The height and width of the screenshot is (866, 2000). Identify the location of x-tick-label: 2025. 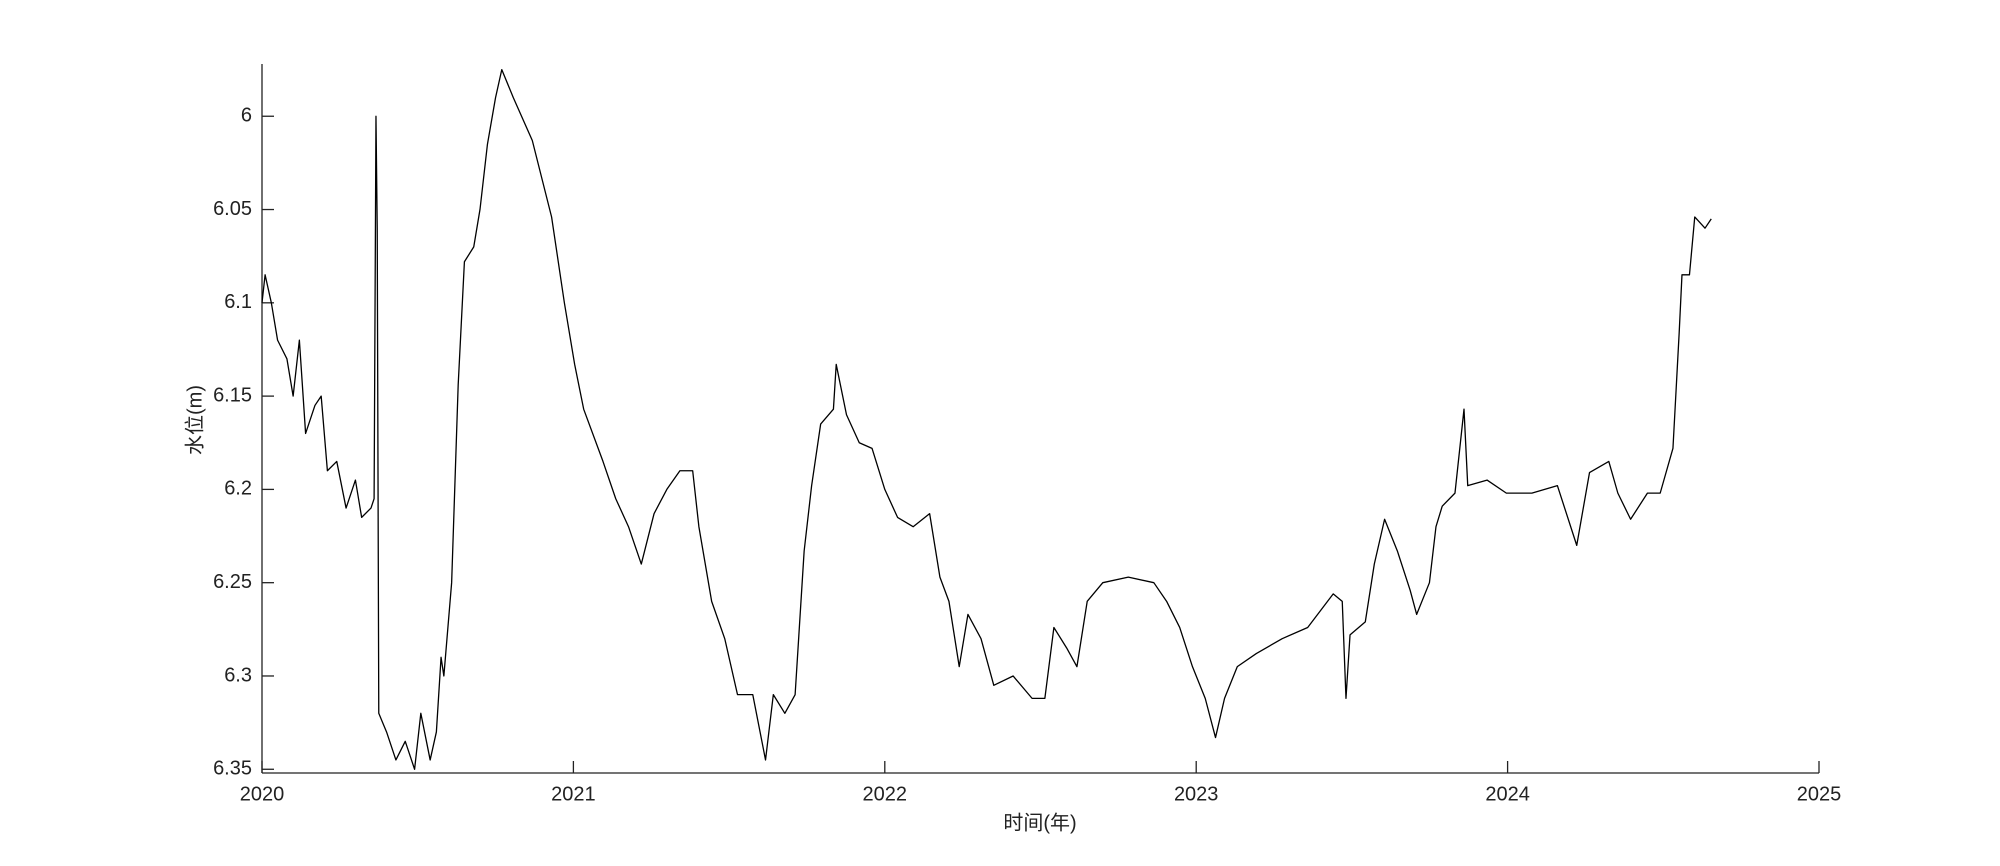
(1819, 794).